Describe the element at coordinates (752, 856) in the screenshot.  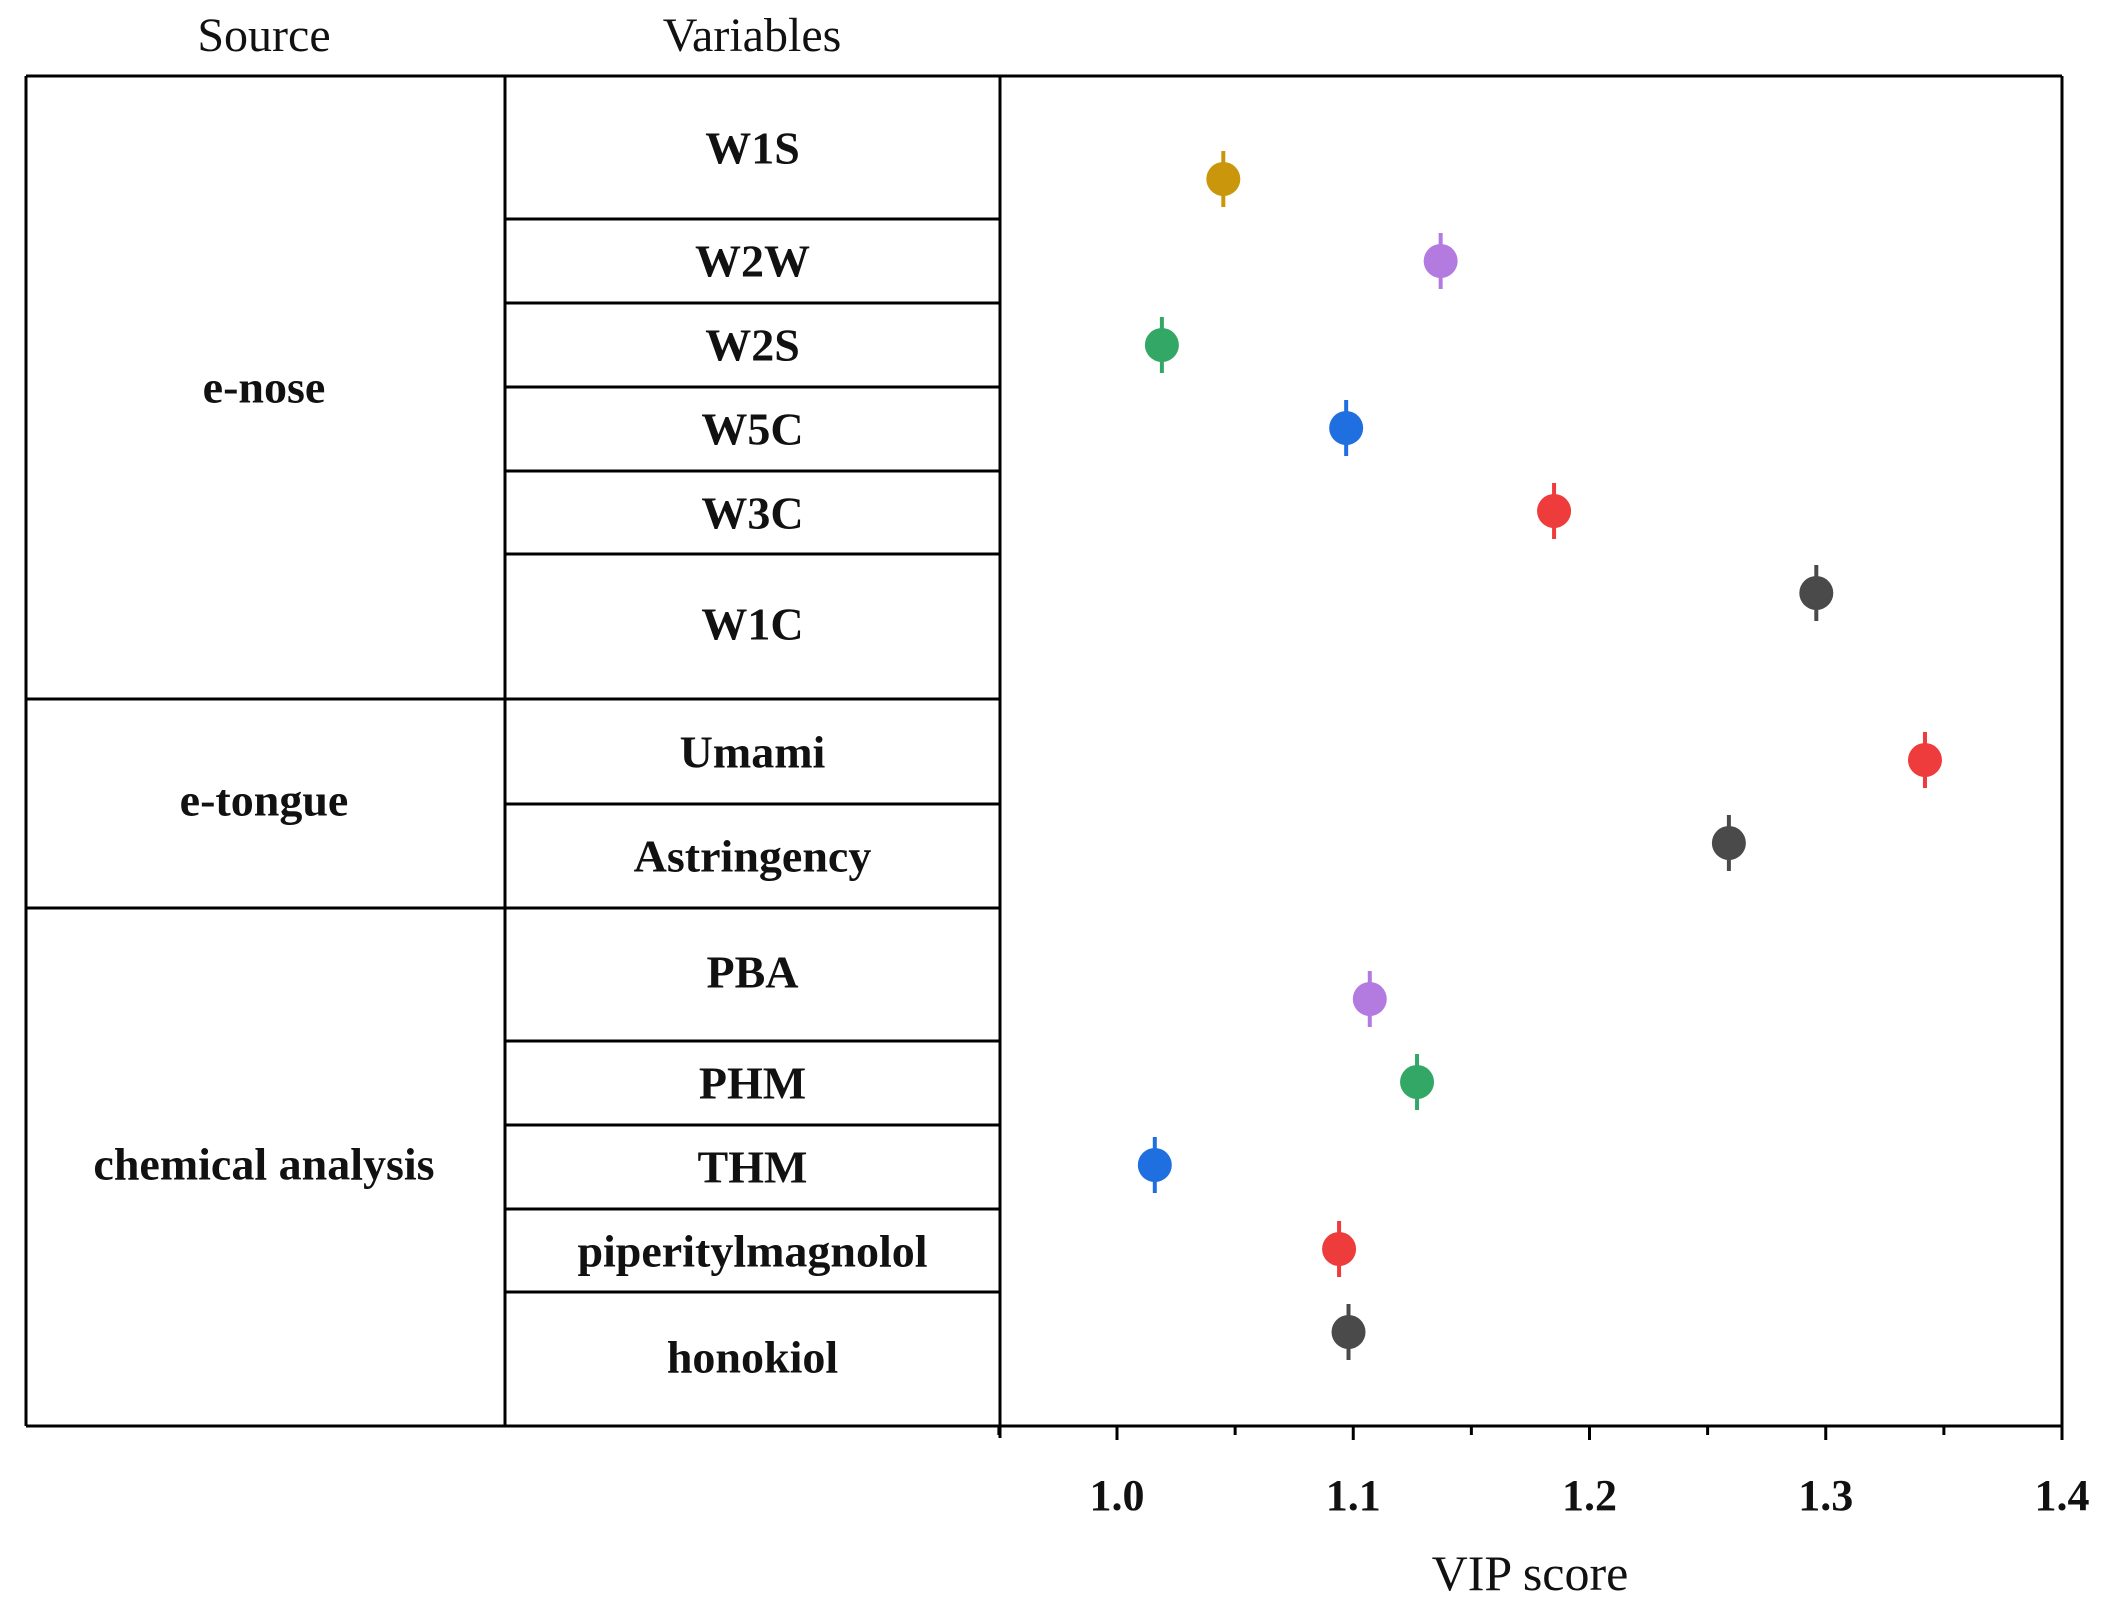
I see `variable-label: Astringency` at that location.